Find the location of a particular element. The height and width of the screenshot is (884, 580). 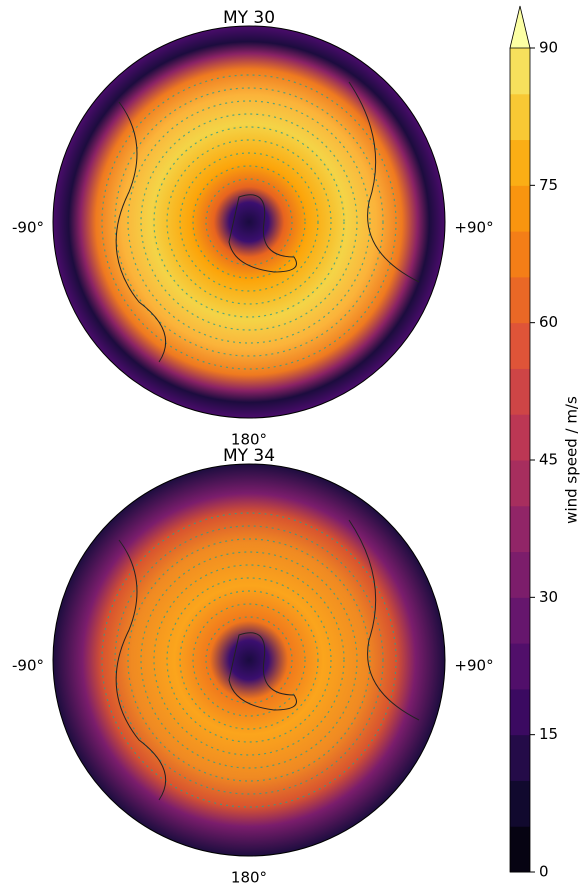

colorbar-tick-label: 45 is located at coordinates (548, 460).